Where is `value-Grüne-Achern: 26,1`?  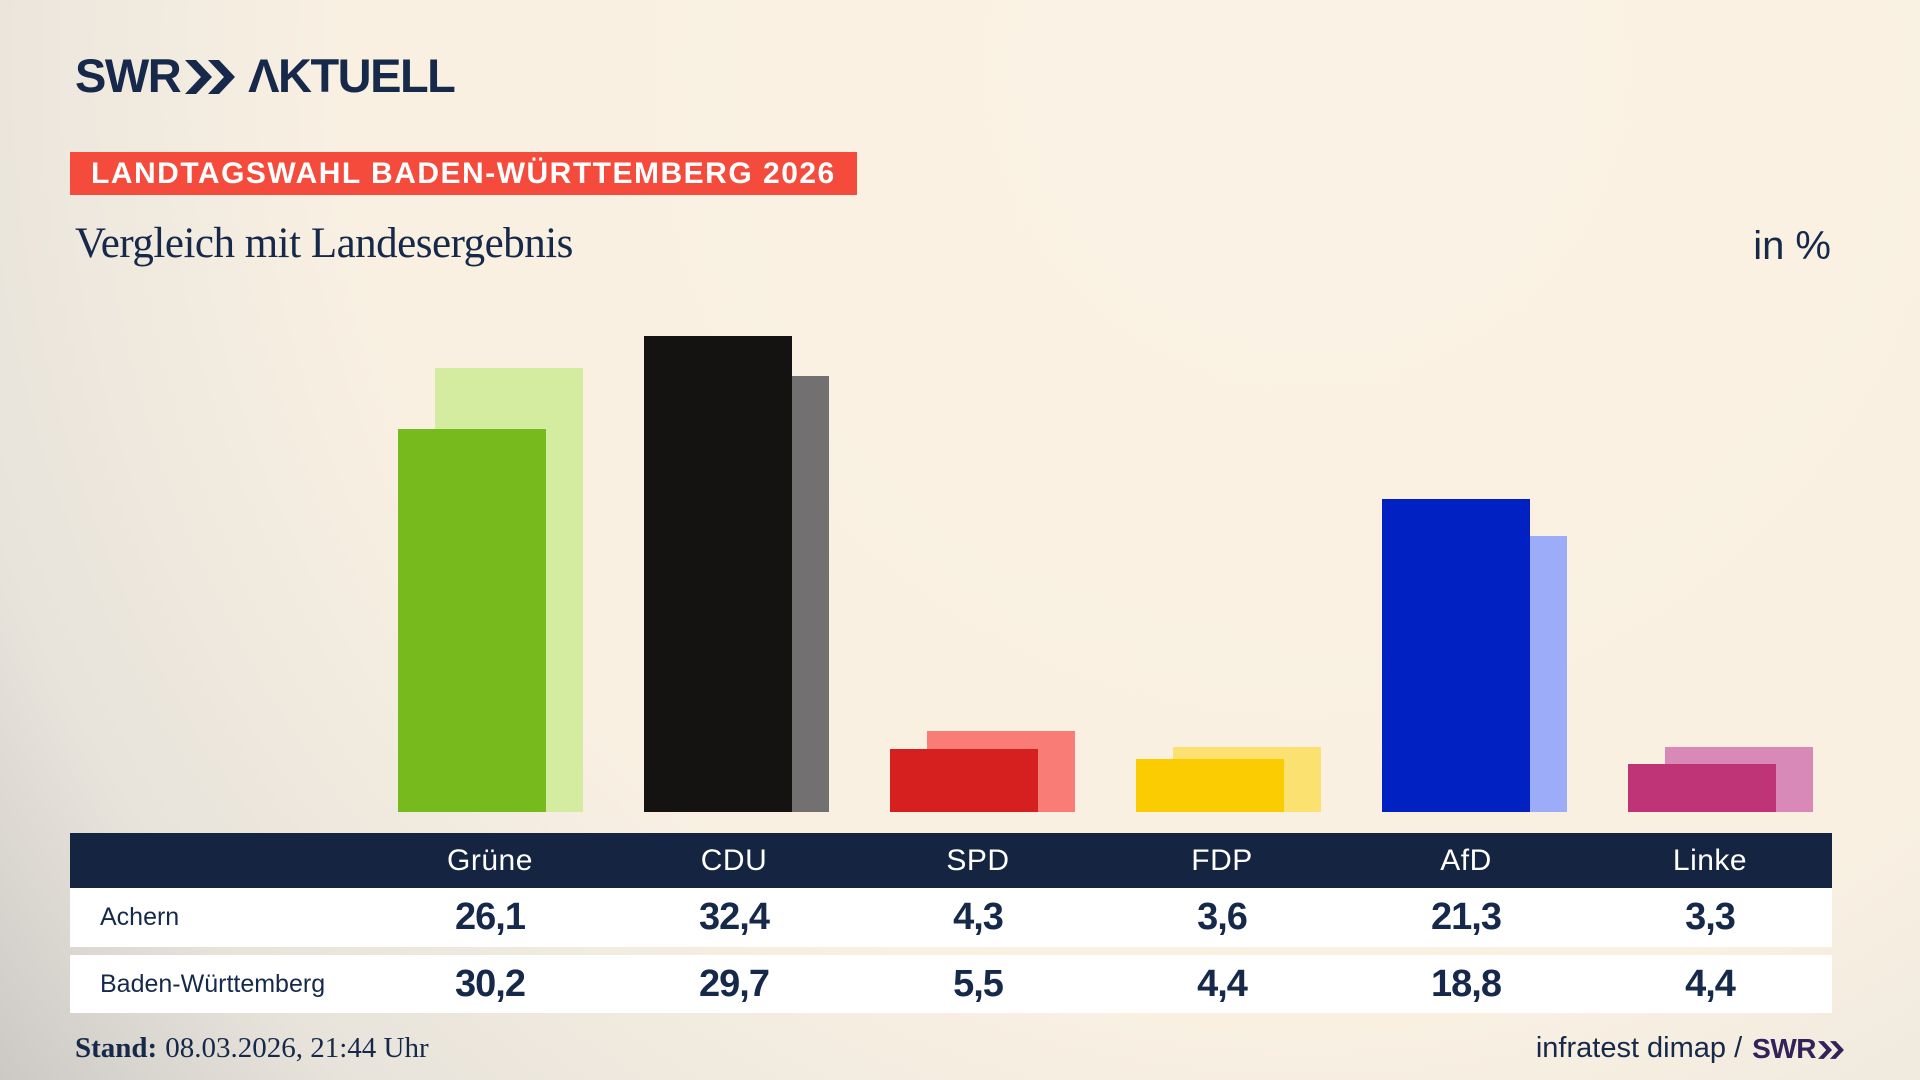
value-Grüne-Achern: 26,1 is located at coordinates (490, 917).